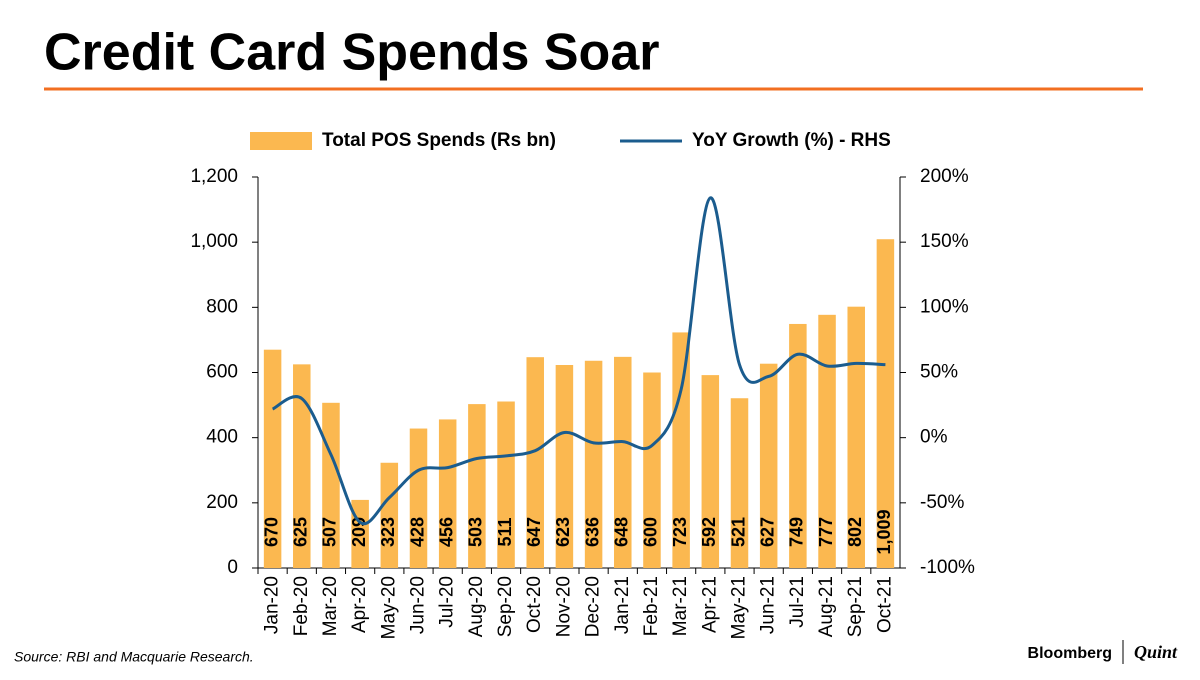 This screenshot has height=680, width=1200. I want to click on y2-tick-label: 100%, so click(944, 306).